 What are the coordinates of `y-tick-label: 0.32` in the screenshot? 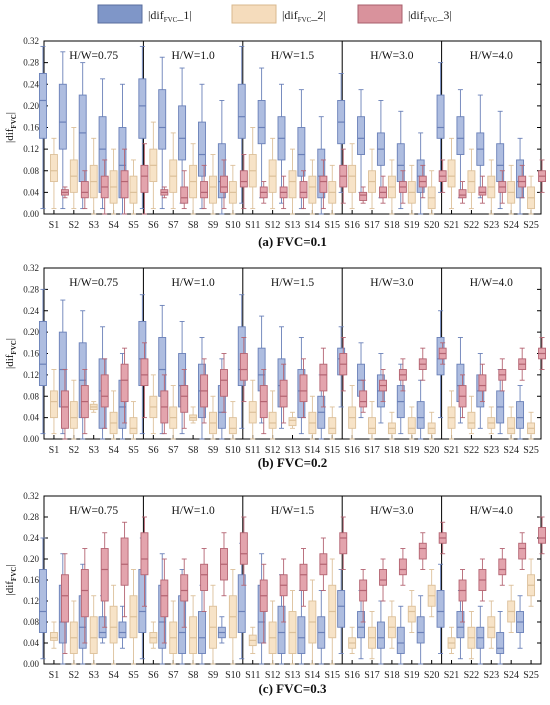 It's located at (31, 41).